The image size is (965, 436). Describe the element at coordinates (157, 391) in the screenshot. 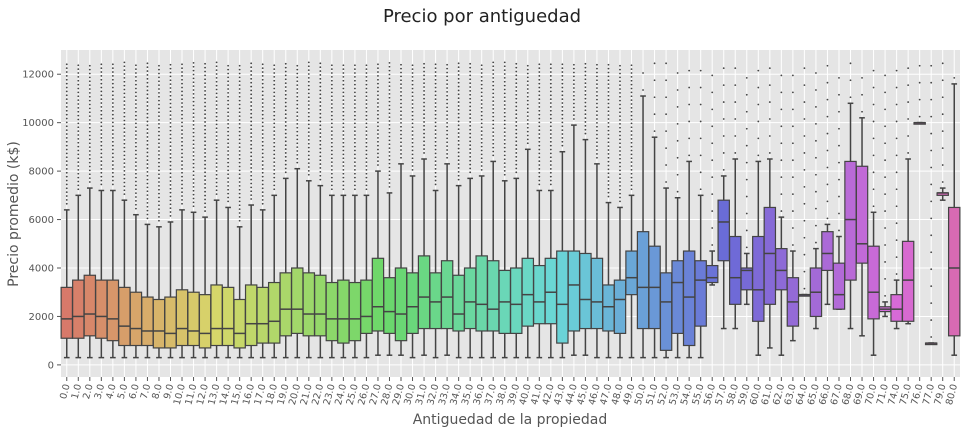

I see `x-tick-label: 8.0` at that location.